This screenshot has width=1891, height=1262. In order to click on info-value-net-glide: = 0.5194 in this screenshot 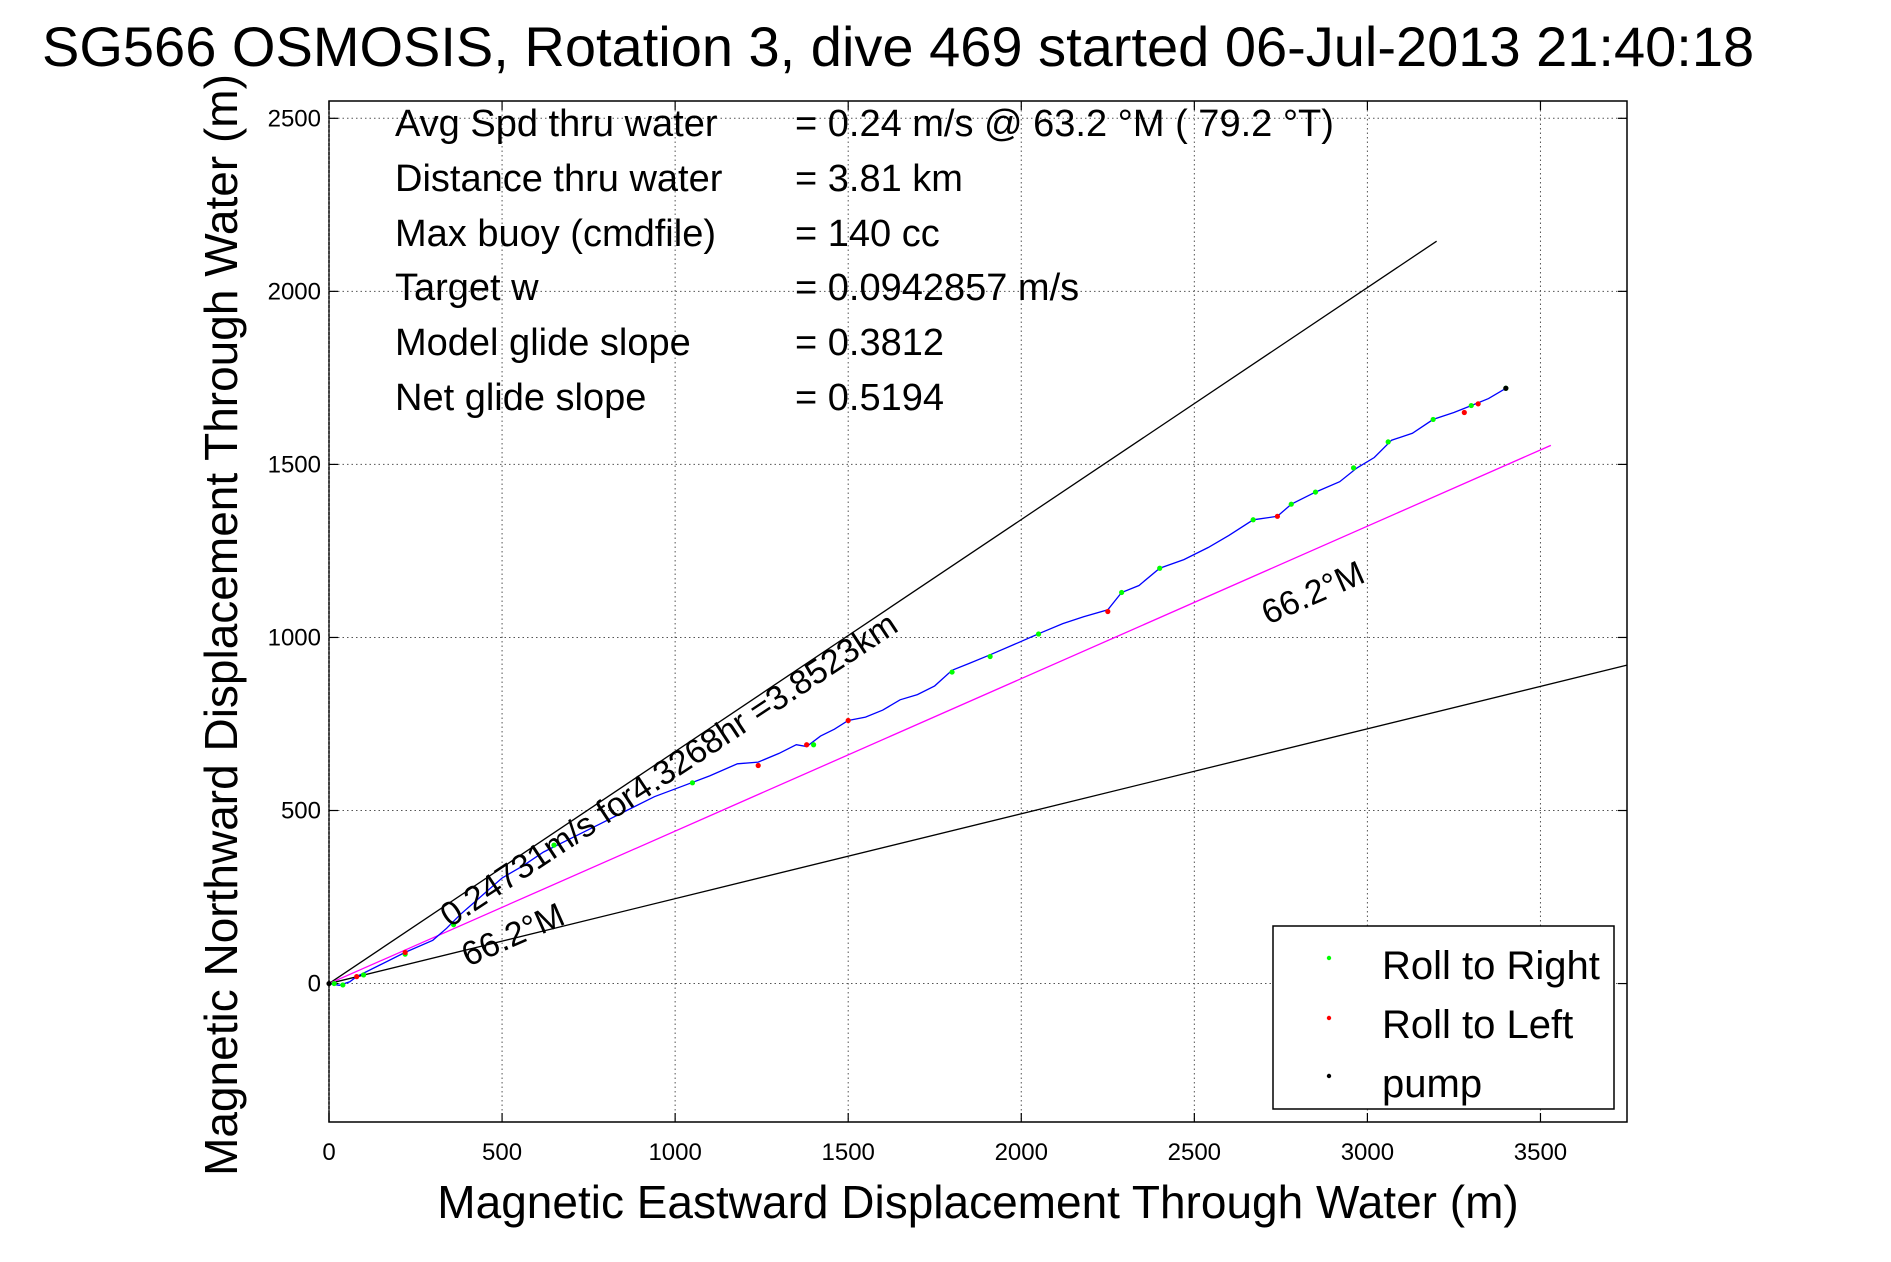, I will do `click(869, 398)`.